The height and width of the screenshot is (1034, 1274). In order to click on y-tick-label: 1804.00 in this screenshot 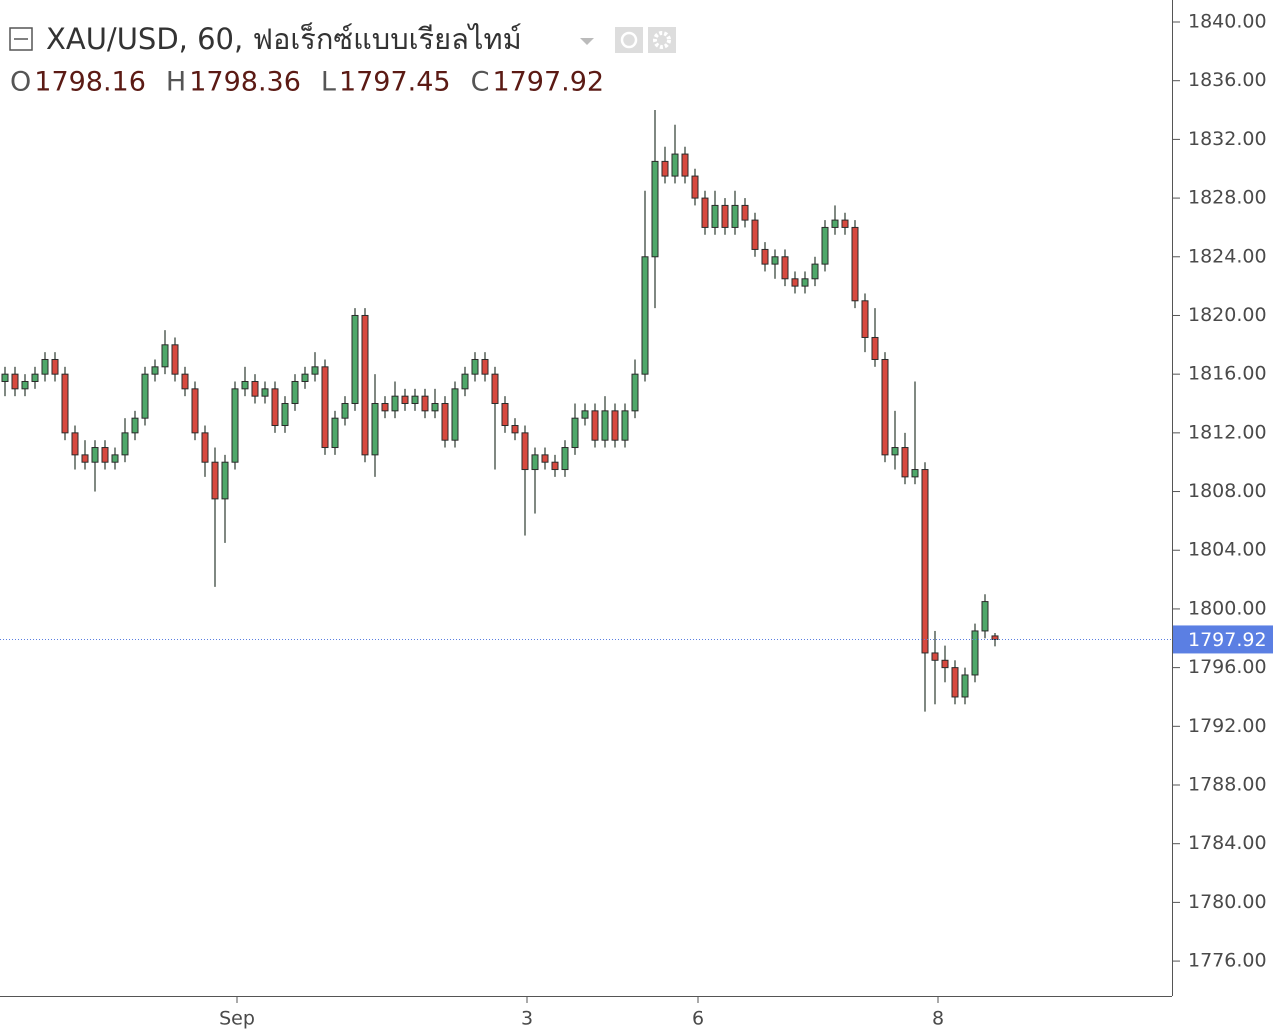, I will do `click(1227, 550)`.